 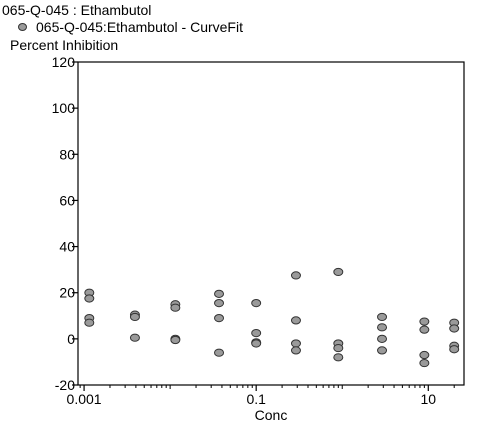 I want to click on legend-label: 065-Q-045:Ethambutol - CurveFit, so click(x=139, y=27).